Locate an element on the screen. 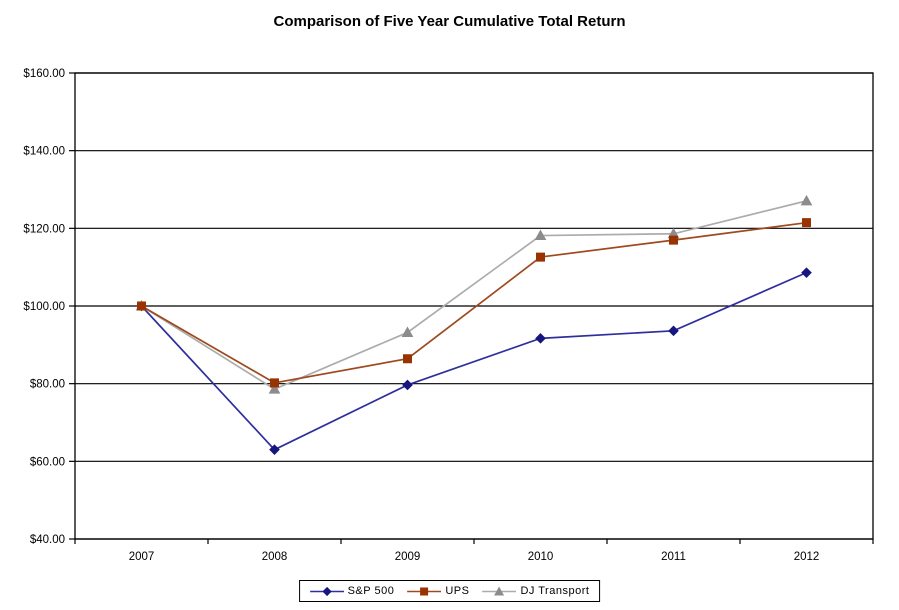 The image size is (899, 610). diamond-legend-icon is located at coordinates (326, 591).